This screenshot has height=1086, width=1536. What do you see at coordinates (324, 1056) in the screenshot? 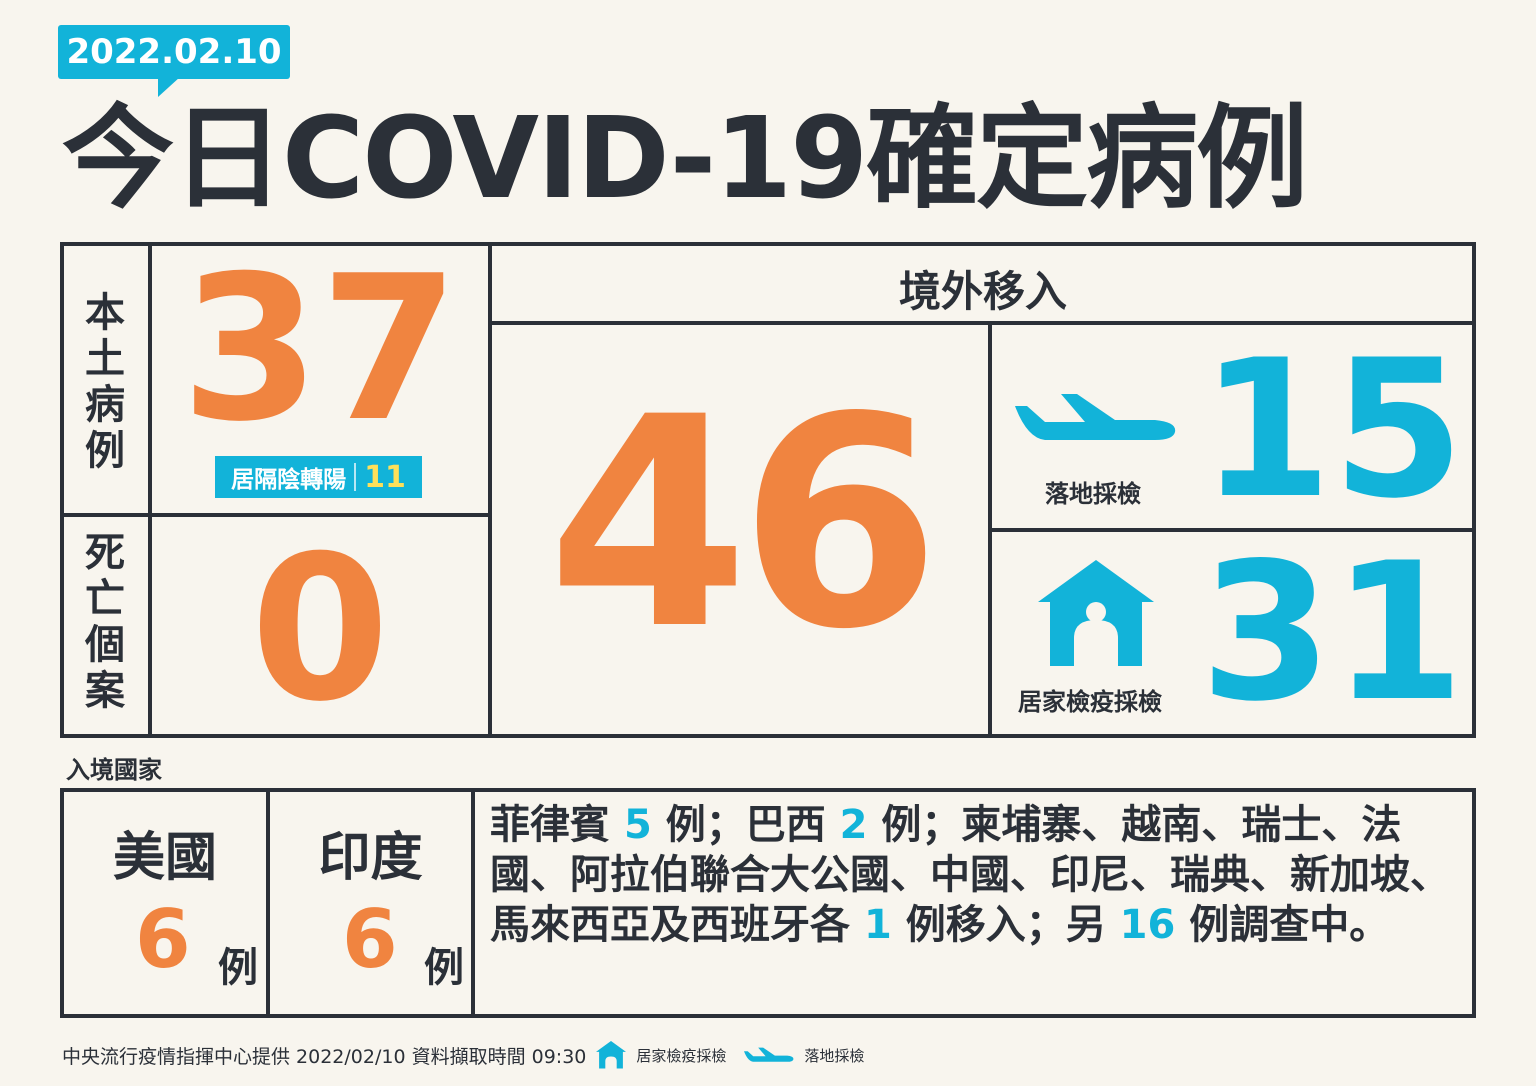
I see `source-note: 中央流行疫情指揮中心提供 2022/02/10 資料擷取時間 09:30` at bounding box center [324, 1056].